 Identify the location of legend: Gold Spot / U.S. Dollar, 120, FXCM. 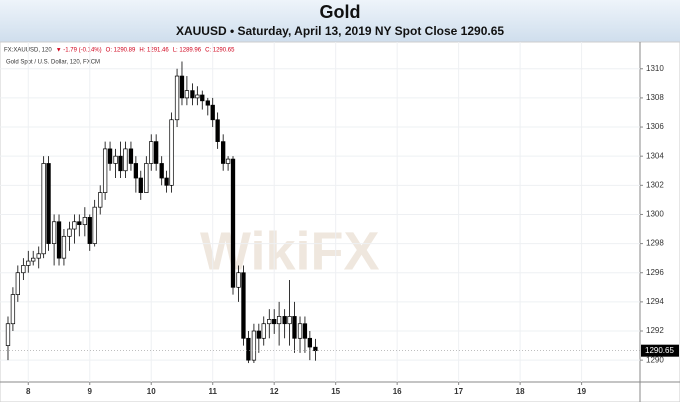
(53, 63).